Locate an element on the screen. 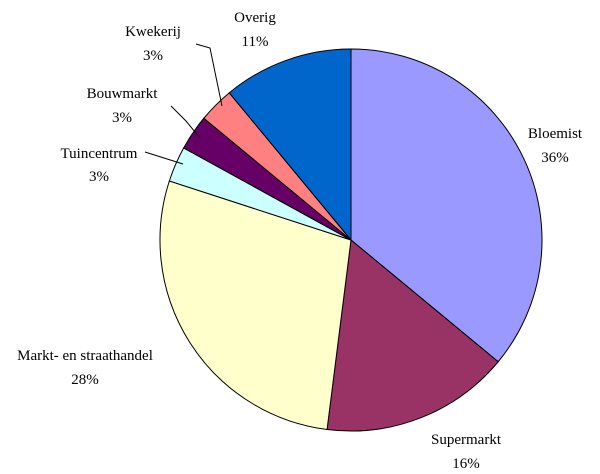 The height and width of the screenshot is (474, 600). slice-value-tuincentrum: 3% is located at coordinates (99, 177).